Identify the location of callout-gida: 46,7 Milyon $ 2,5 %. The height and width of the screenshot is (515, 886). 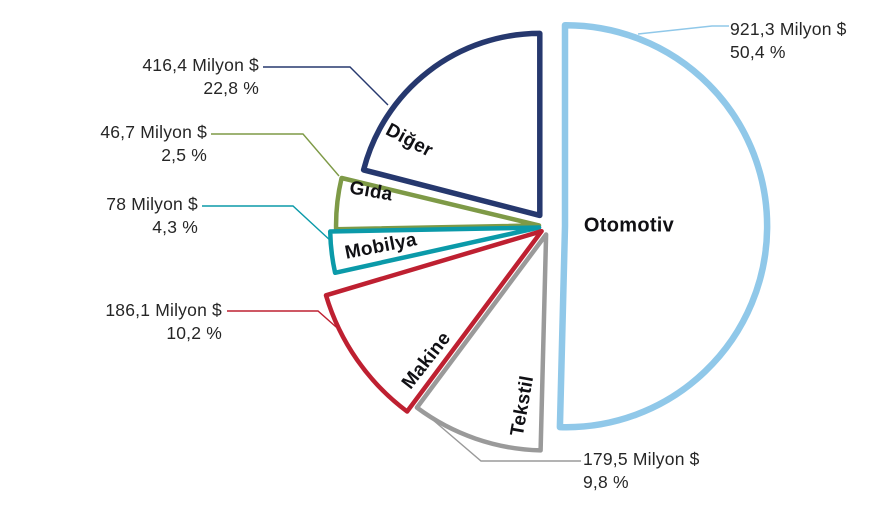
(153, 144).